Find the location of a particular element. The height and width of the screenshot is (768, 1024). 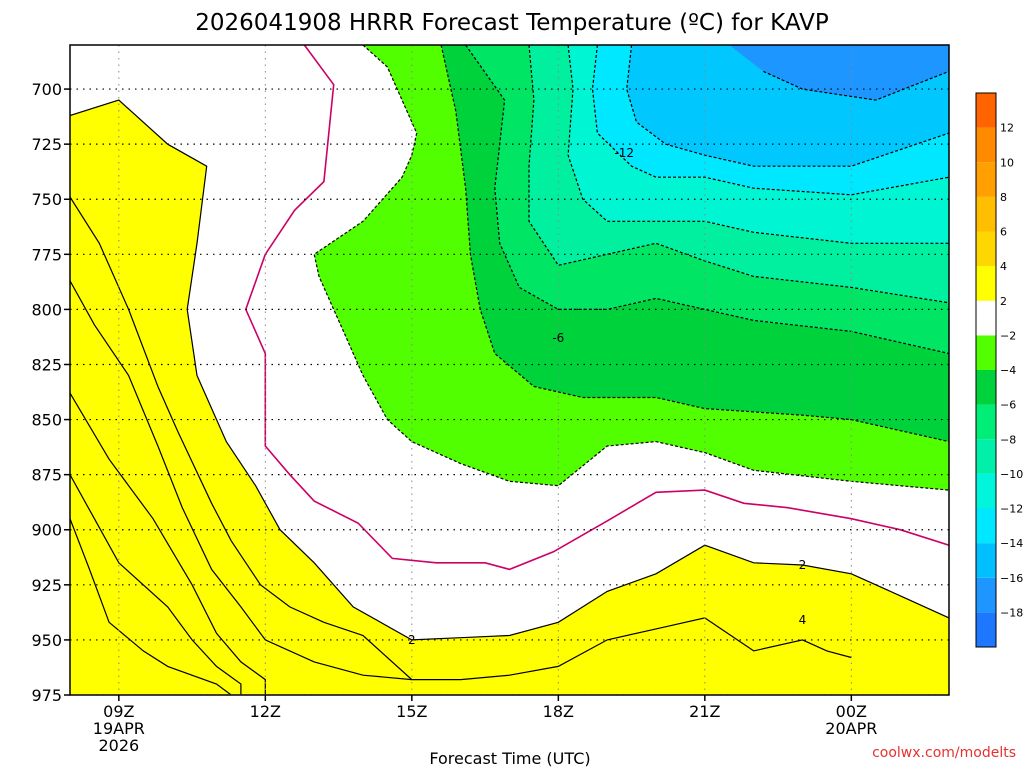

colorbar-label--4: −4 is located at coordinates (1008, 370).